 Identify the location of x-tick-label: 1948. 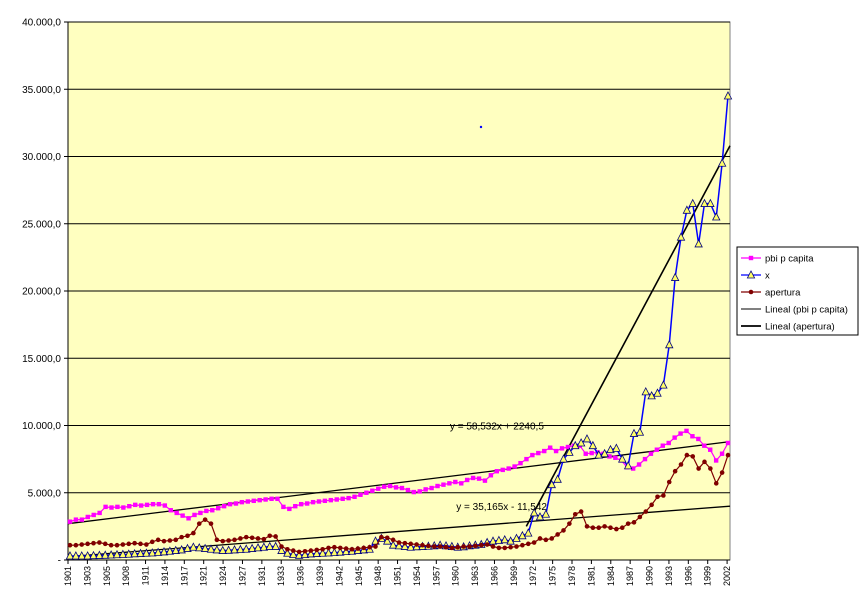
(378, 576).